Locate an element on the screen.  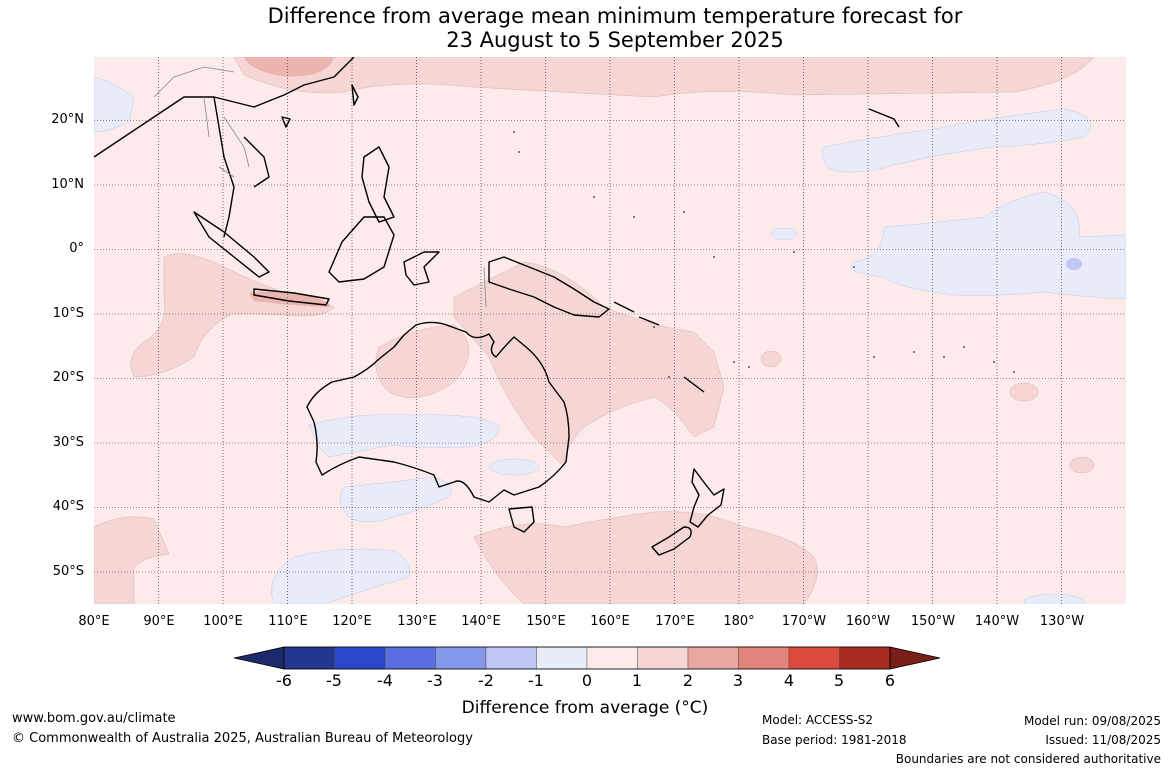
colorbar-tick: -4 is located at coordinates (385, 680).